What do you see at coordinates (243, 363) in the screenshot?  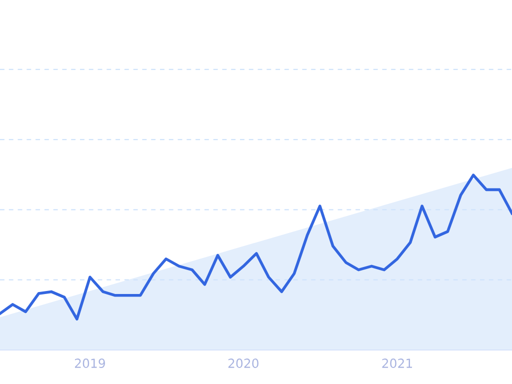 I see `x-tick-label: 2020` at bounding box center [243, 363].